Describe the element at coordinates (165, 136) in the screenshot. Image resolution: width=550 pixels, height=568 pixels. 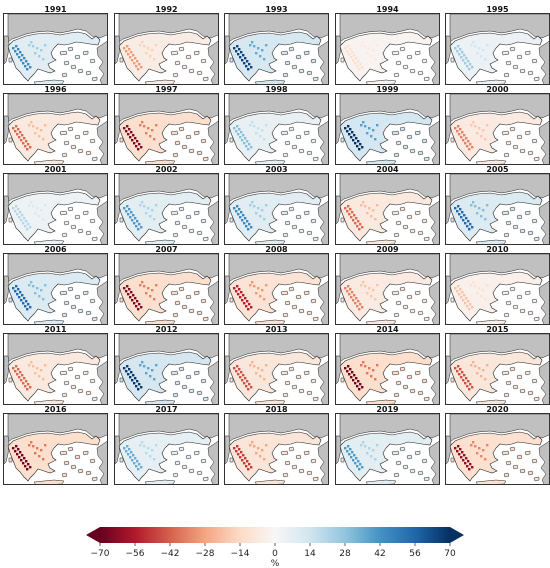
I see `greece-land` at that location.